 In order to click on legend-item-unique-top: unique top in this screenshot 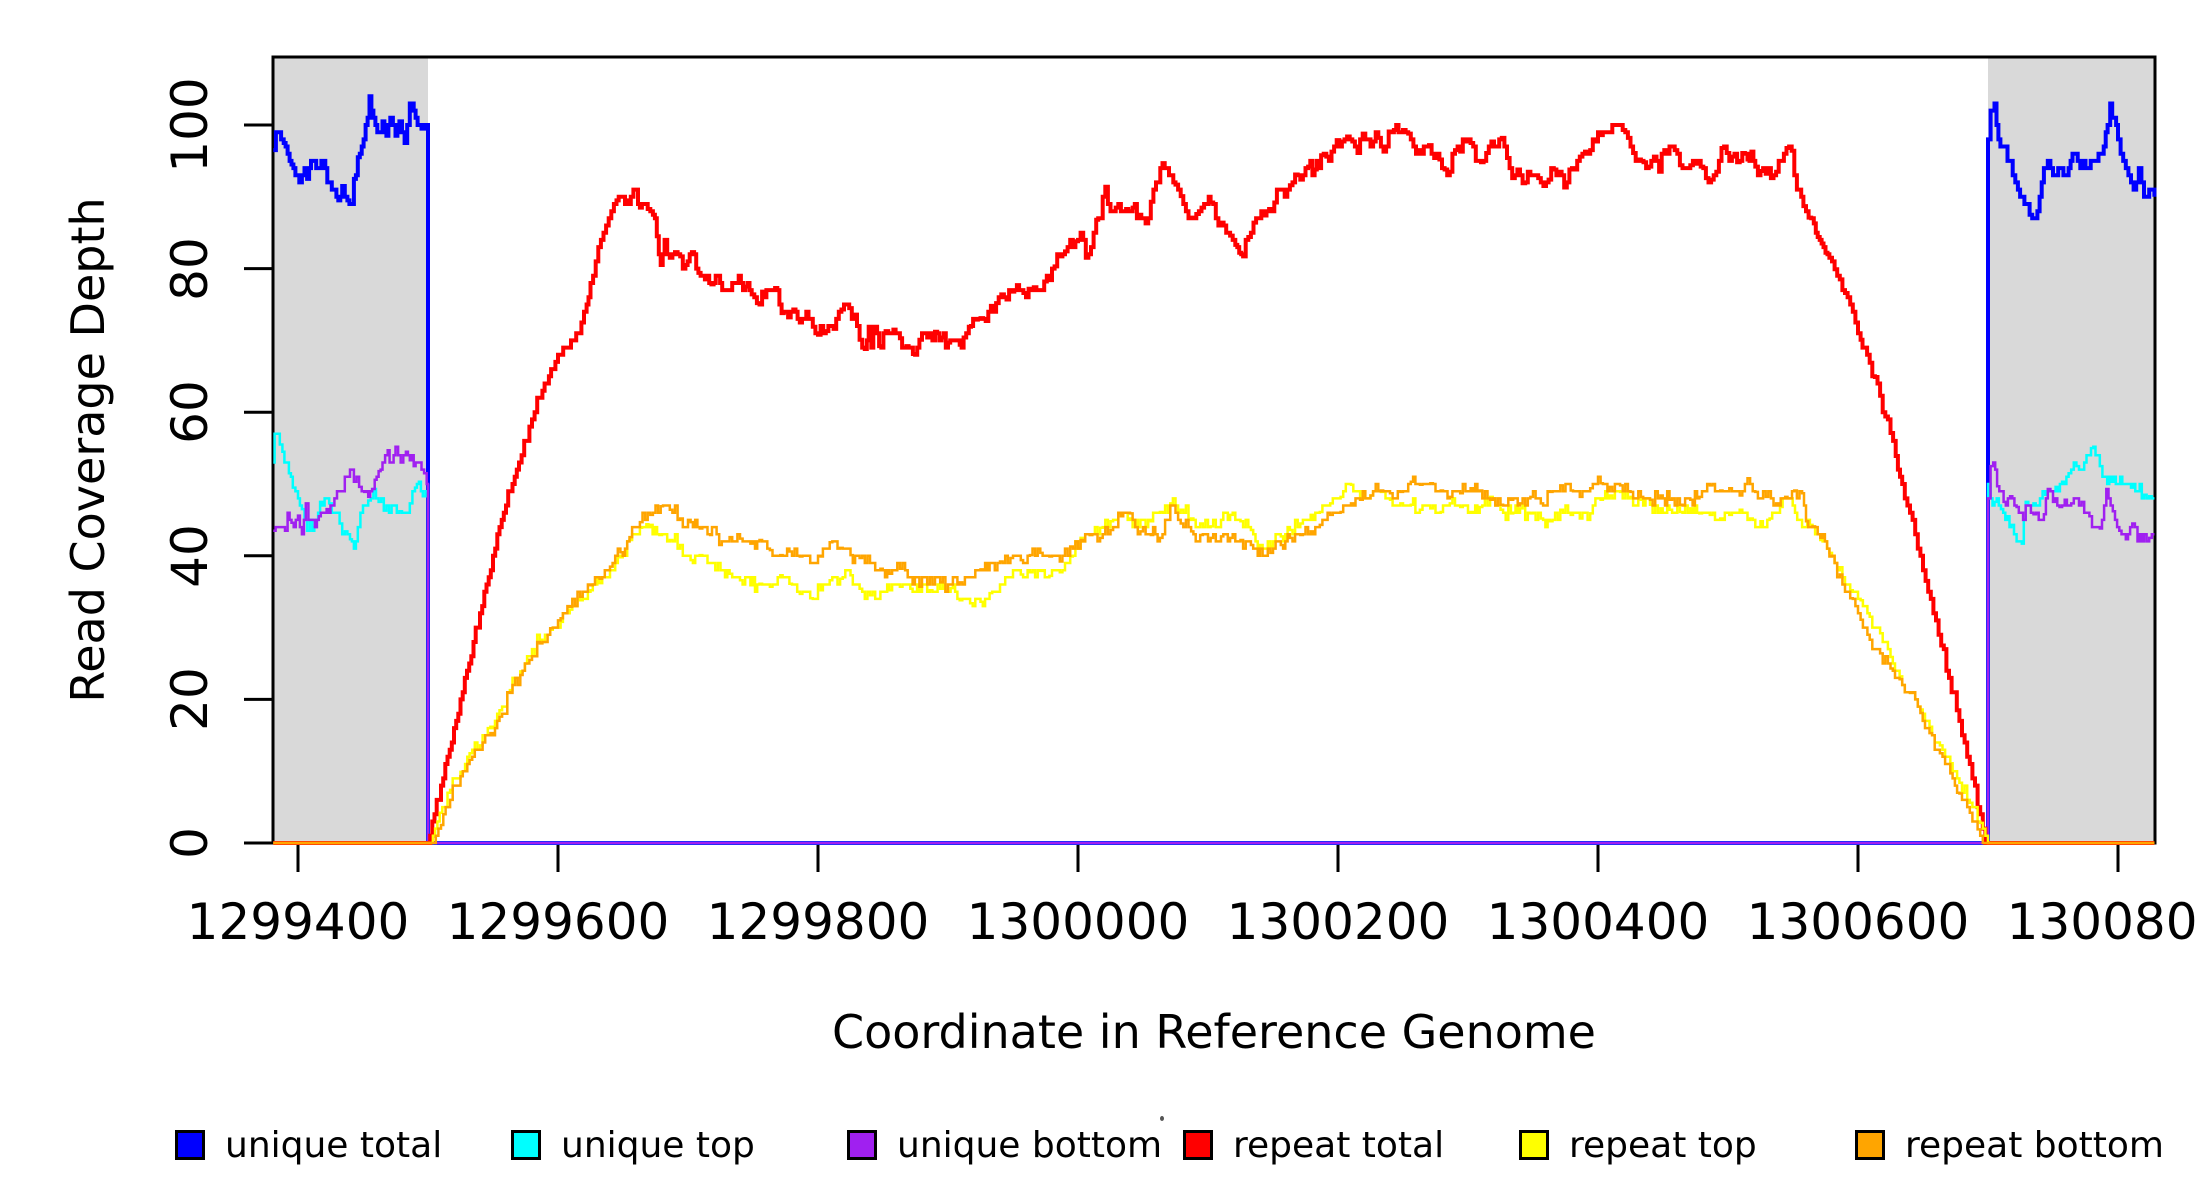, I will do `click(633, 1145)`.